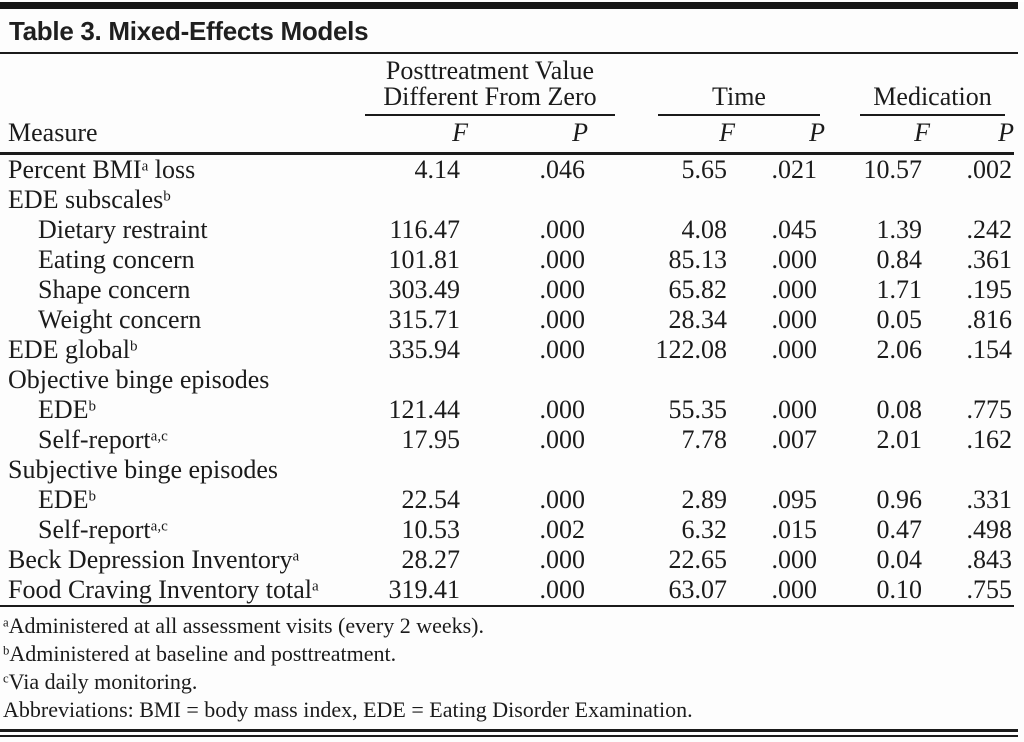 The width and height of the screenshot is (1024, 742). I want to click on group-header-medication: Medication, so click(919, 85).